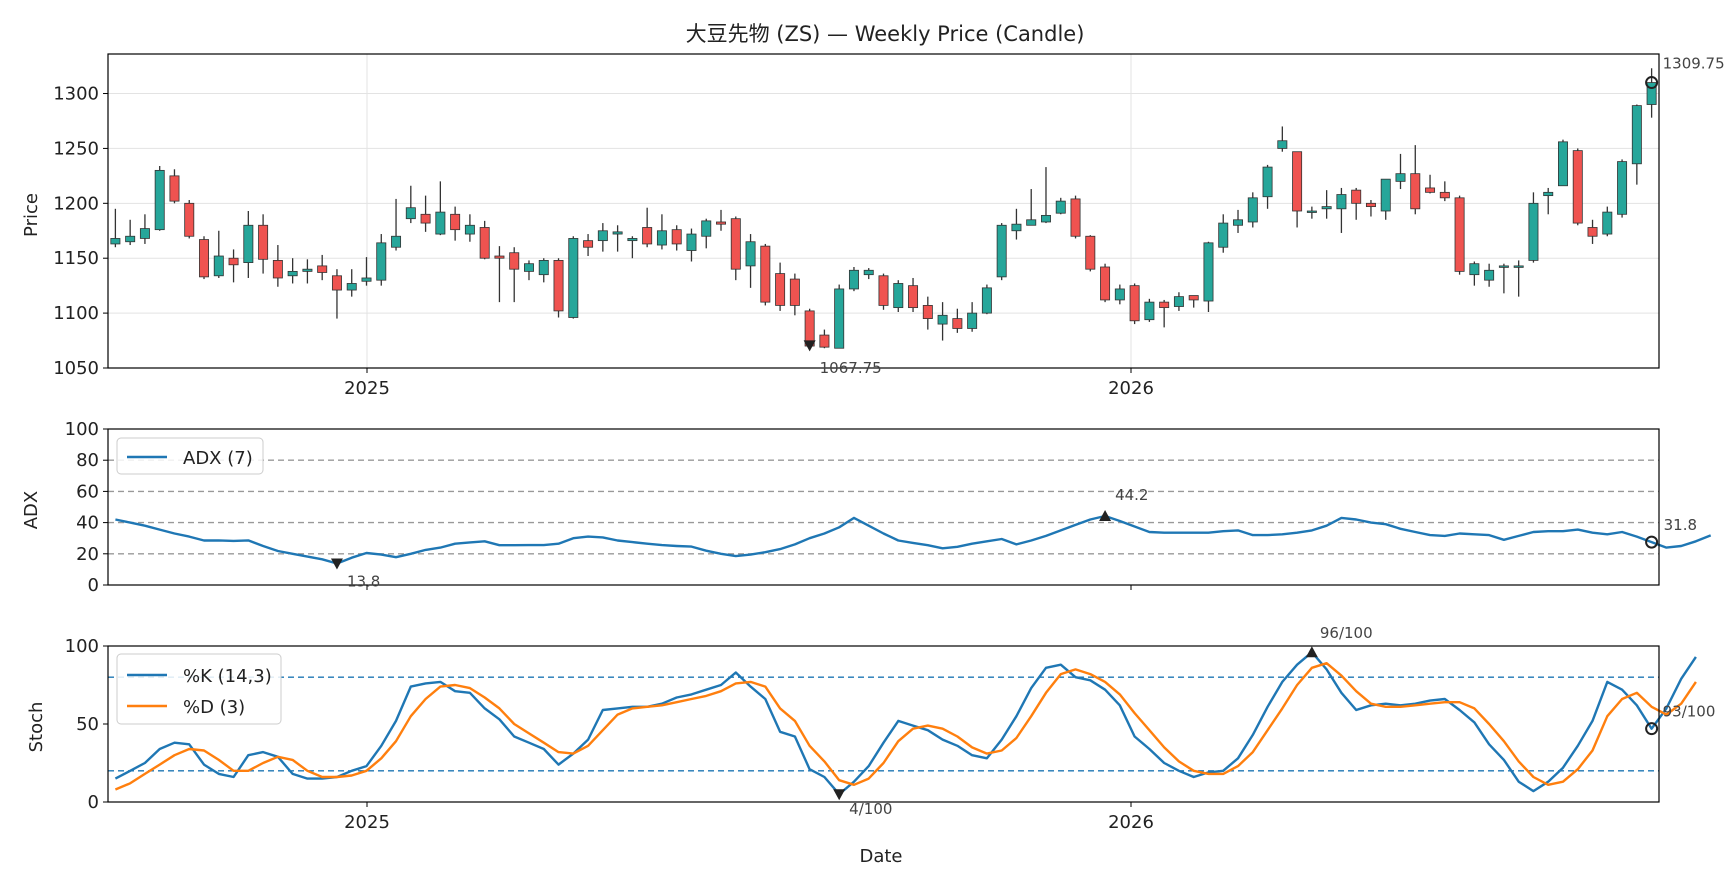 Image resolution: width=1728 pixels, height=878 pixels. What do you see at coordinates (1131, 822) in the screenshot?
I see `x-tick-label: 2026` at bounding box center [1131, 822].